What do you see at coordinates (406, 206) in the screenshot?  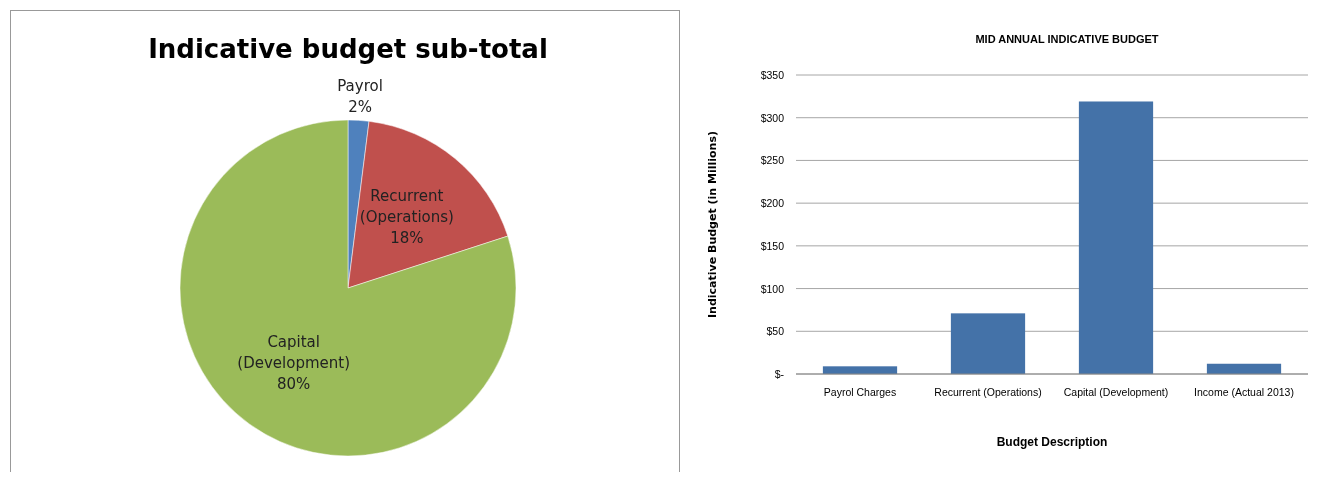 I see `slice-label: Recurrent (Operations)` at bounding box center [406, 206].